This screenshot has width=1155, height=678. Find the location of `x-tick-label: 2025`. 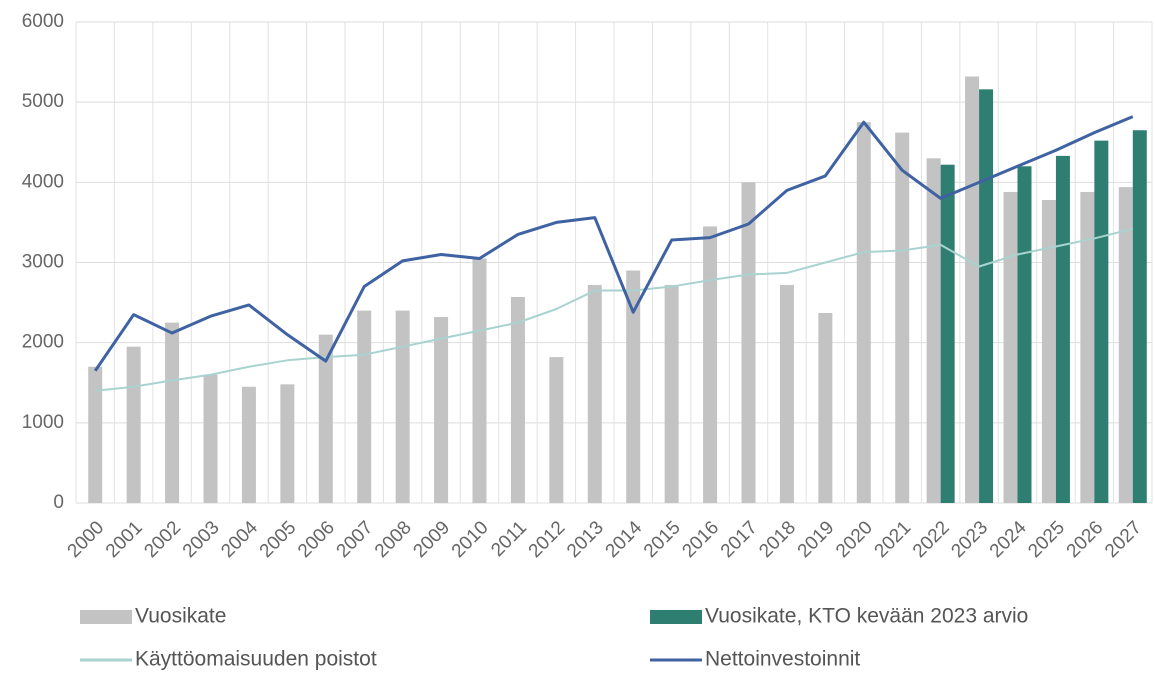

x-tick-label: 2025 is located at coordinates (1046, 539).